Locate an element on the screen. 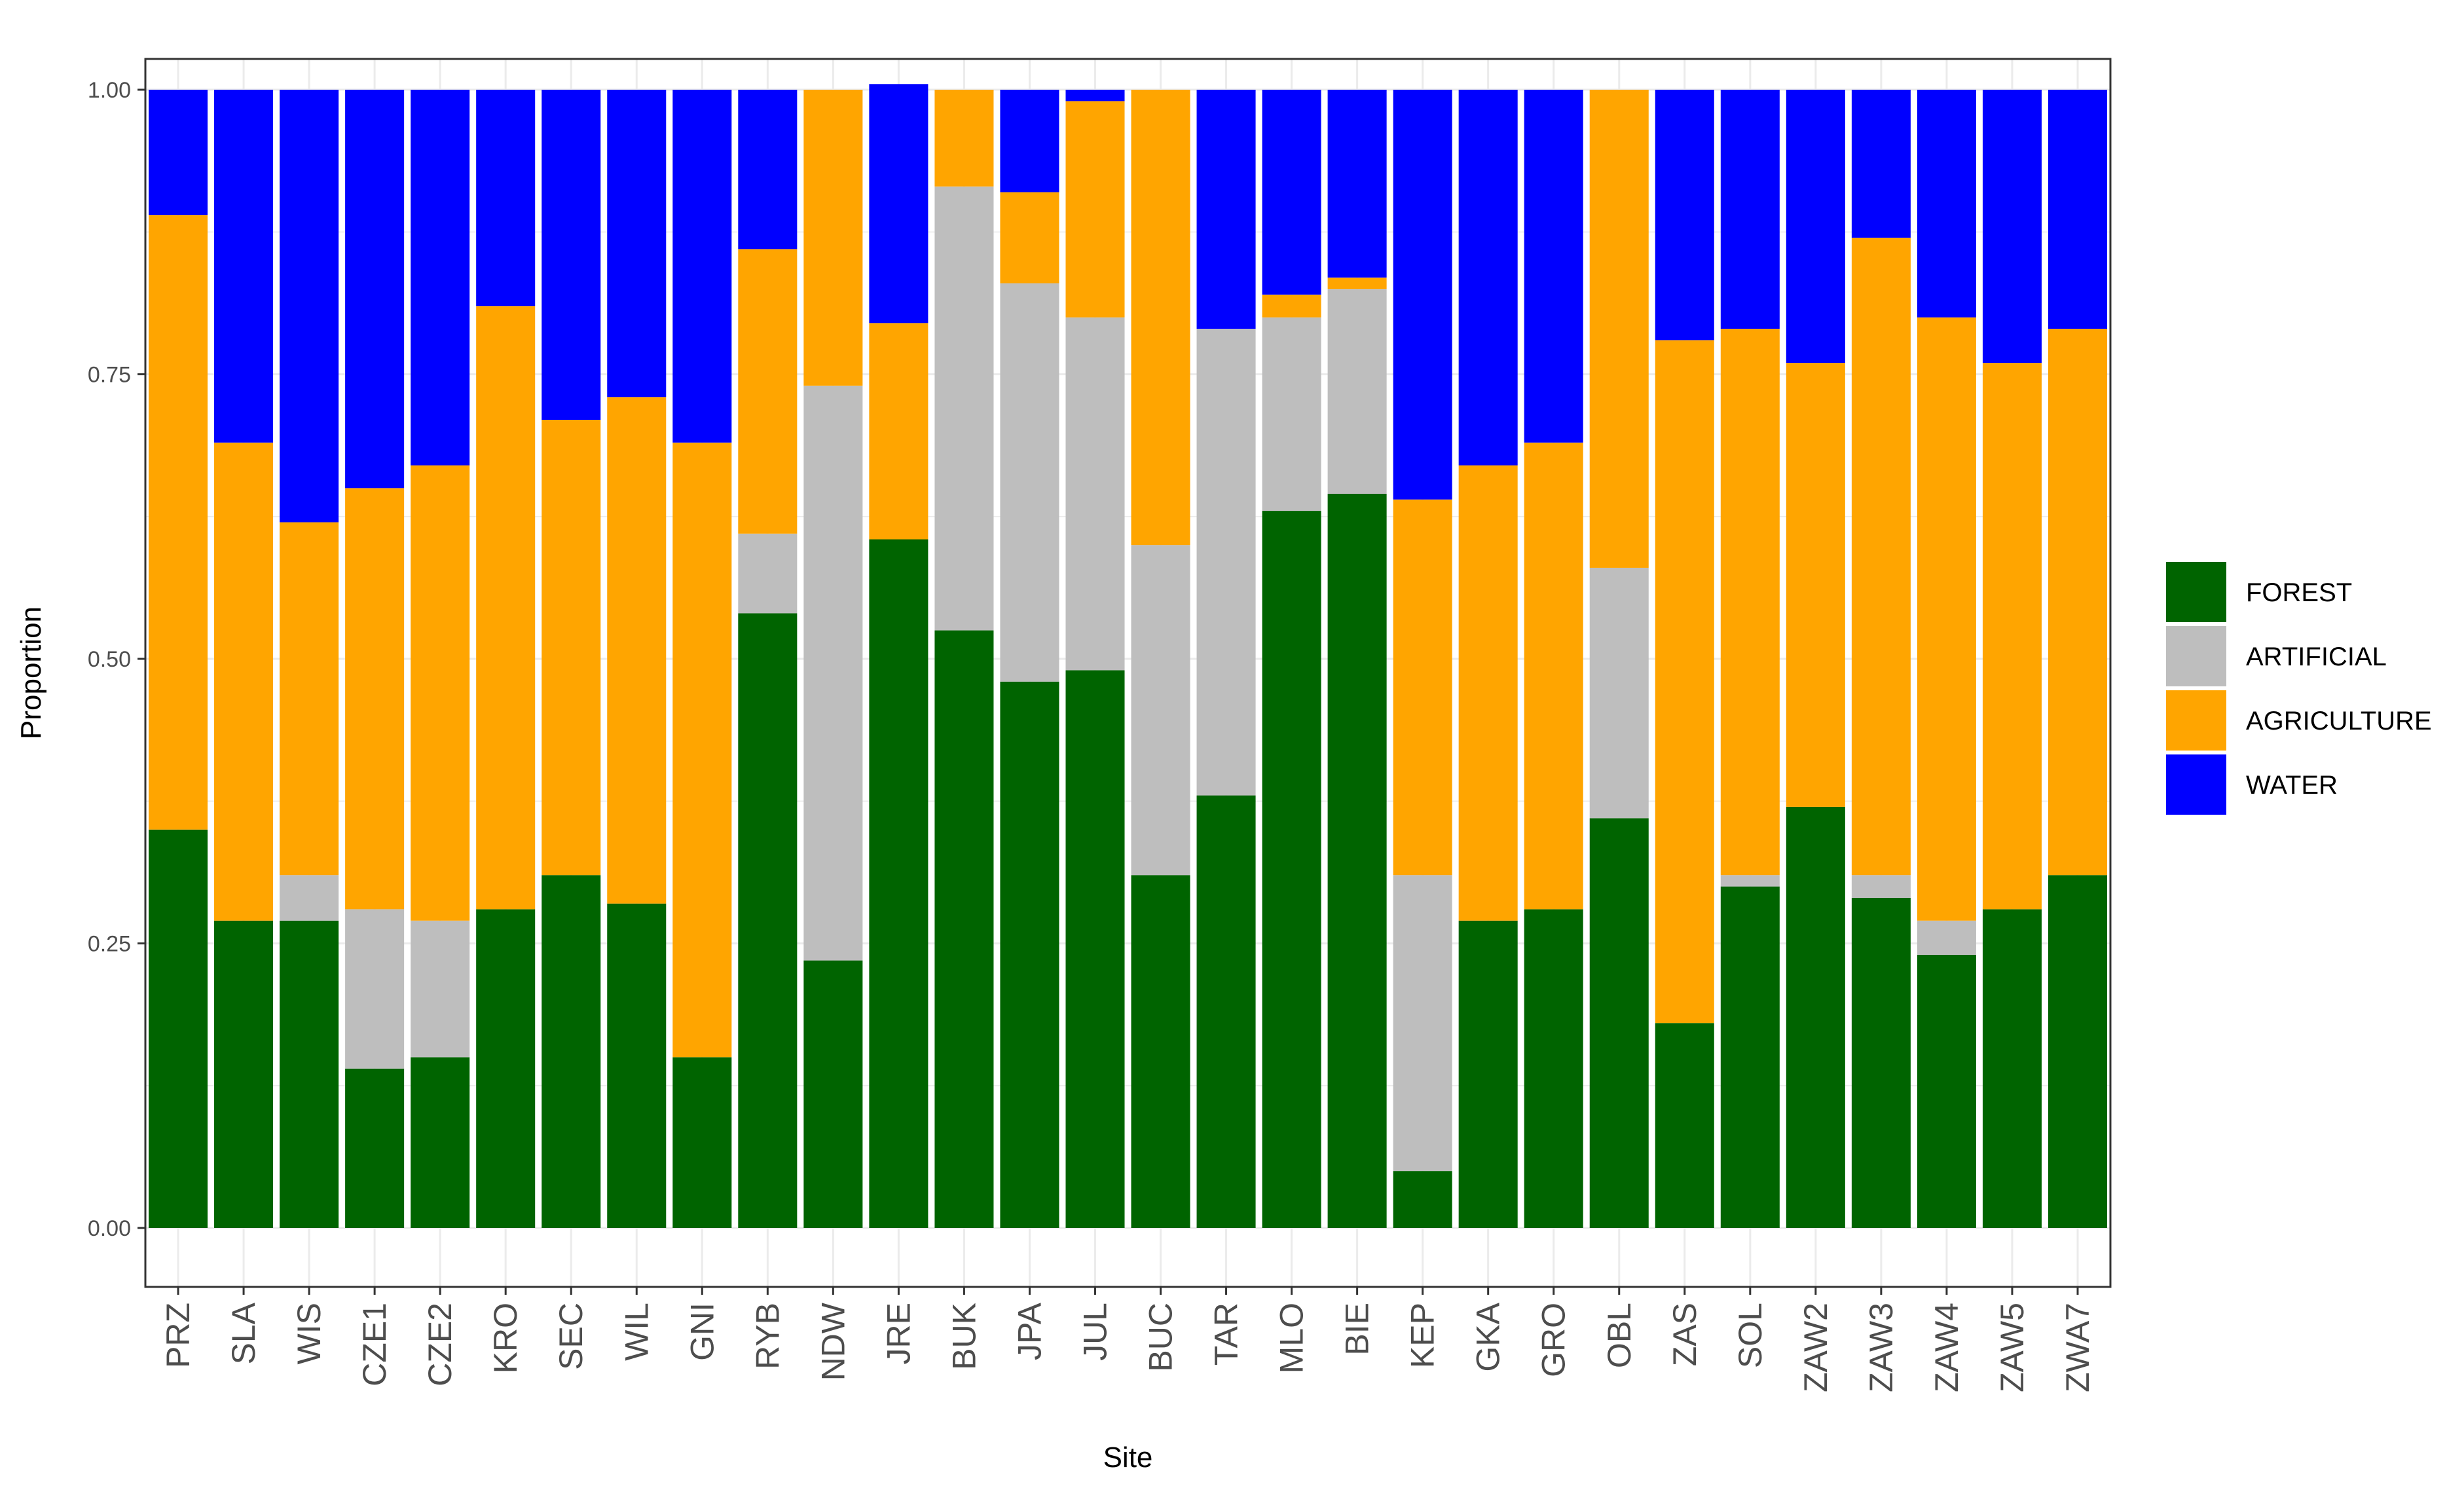 The width and height of the screenshot is (2464, 1486). bar-water-wil is located at coordinates (637, 244).